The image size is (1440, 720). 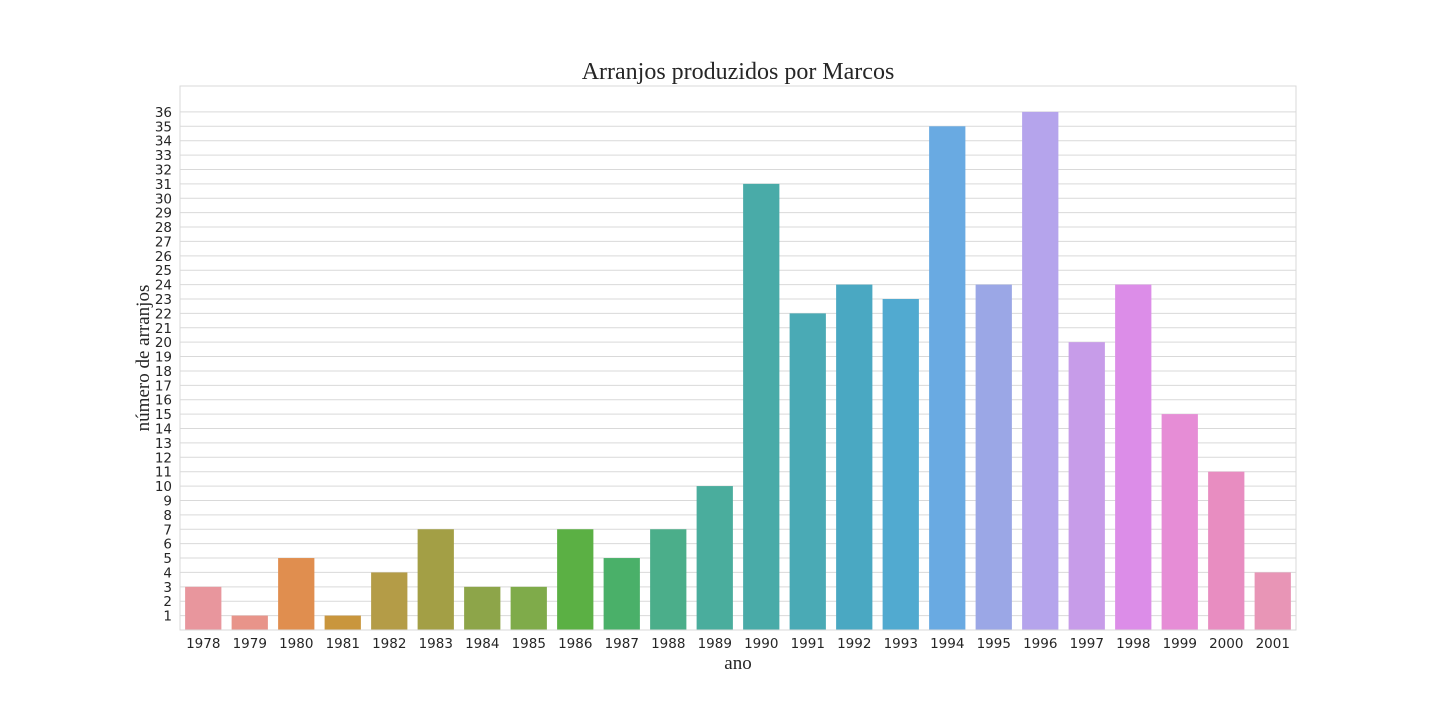 What do you see at coordinates (714, 558) in the screenshot?
I see `bar-1989` at bounding box center [714, 558].